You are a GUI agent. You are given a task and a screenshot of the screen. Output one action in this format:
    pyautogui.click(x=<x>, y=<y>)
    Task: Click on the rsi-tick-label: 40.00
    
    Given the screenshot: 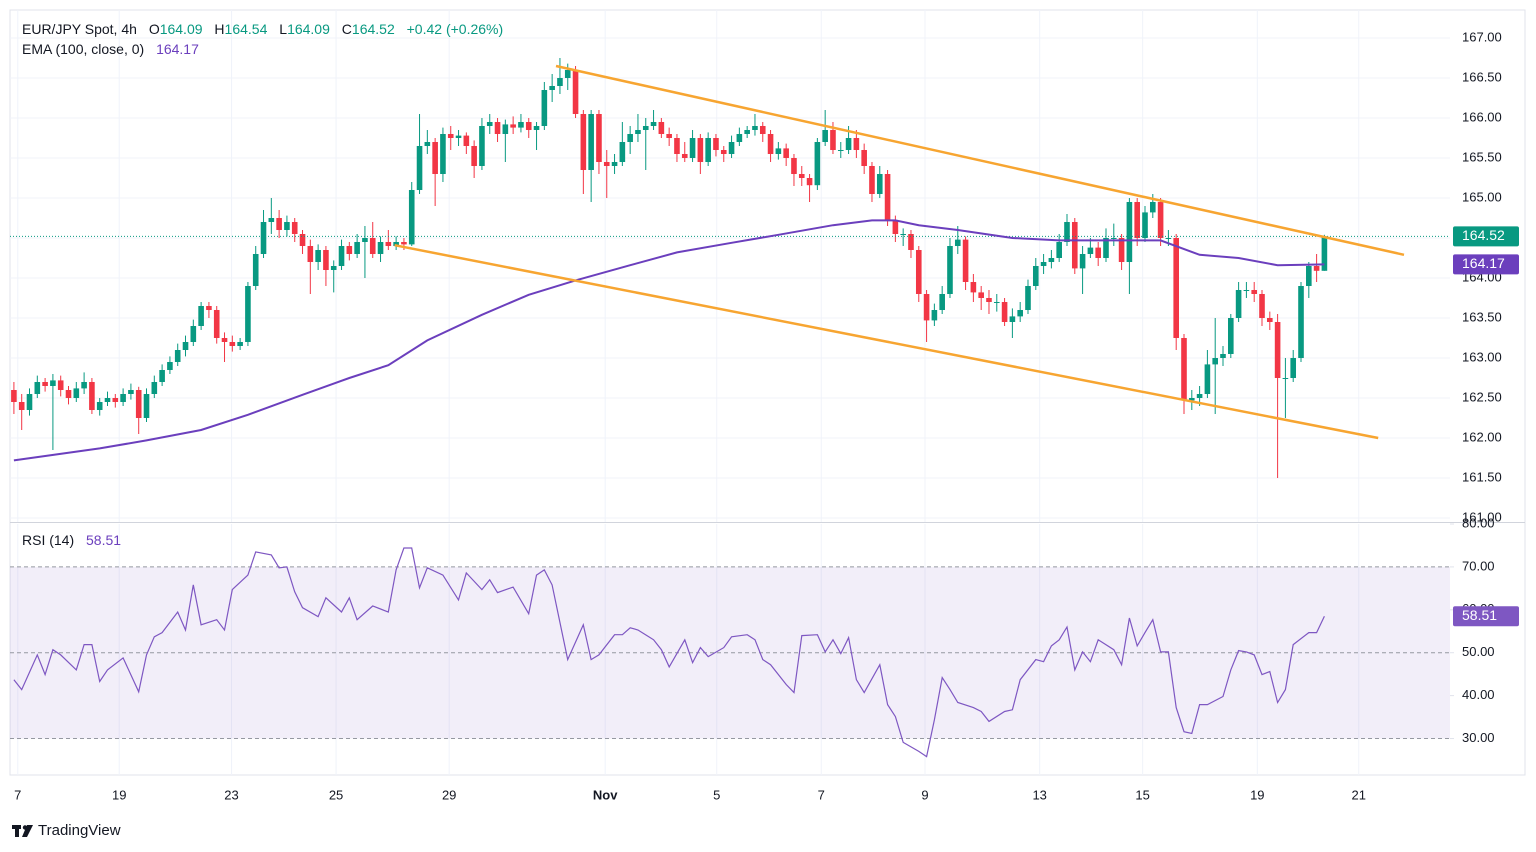 What is the action you would take?
    pyautogui.click(x=1478, y=694)
    